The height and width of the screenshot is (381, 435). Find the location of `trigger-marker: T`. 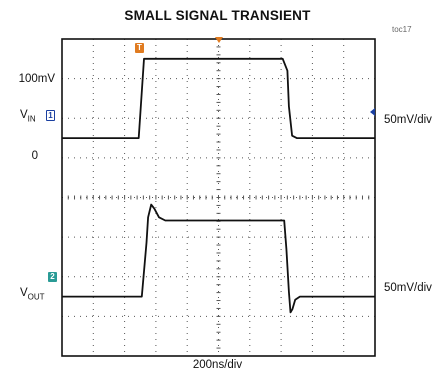

trigger-marker: T is located at coordinates (139, 48).